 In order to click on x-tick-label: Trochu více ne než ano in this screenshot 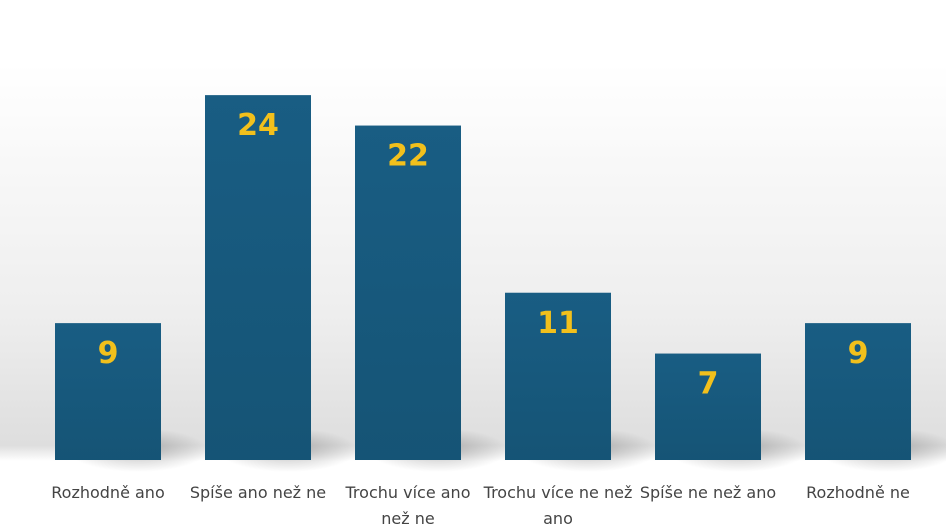, I will do `click(558, 505)`.